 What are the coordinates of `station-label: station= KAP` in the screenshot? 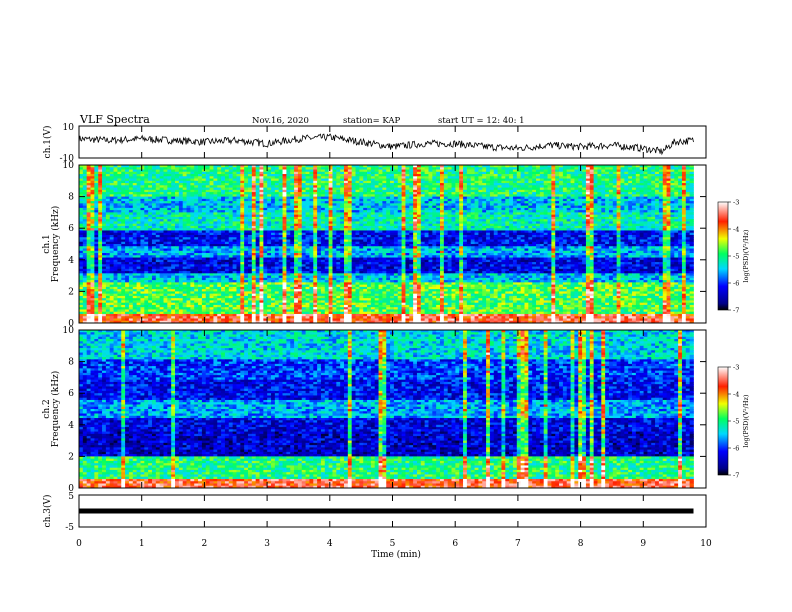 It's located at (372, 121).